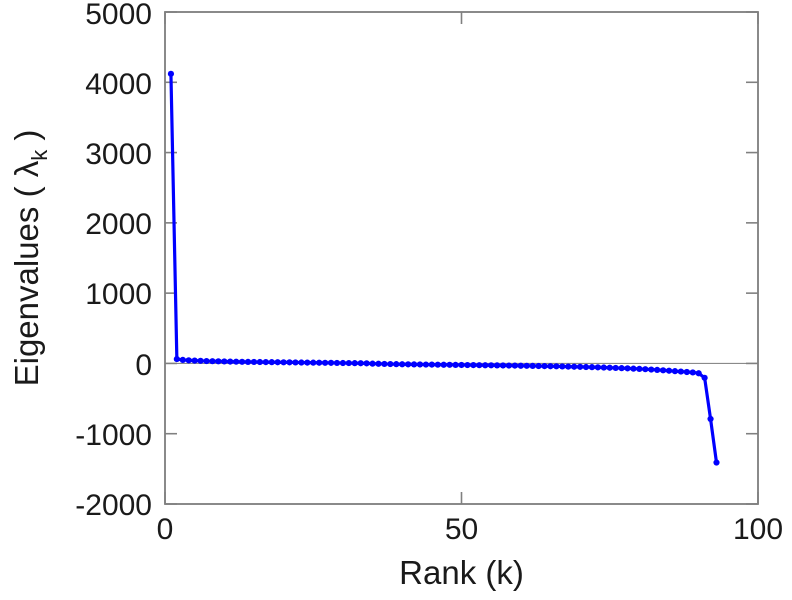  Describe the element at coordinates (143, 365) in the screenshot. I see `y-tick-label-0: 0` at that location.